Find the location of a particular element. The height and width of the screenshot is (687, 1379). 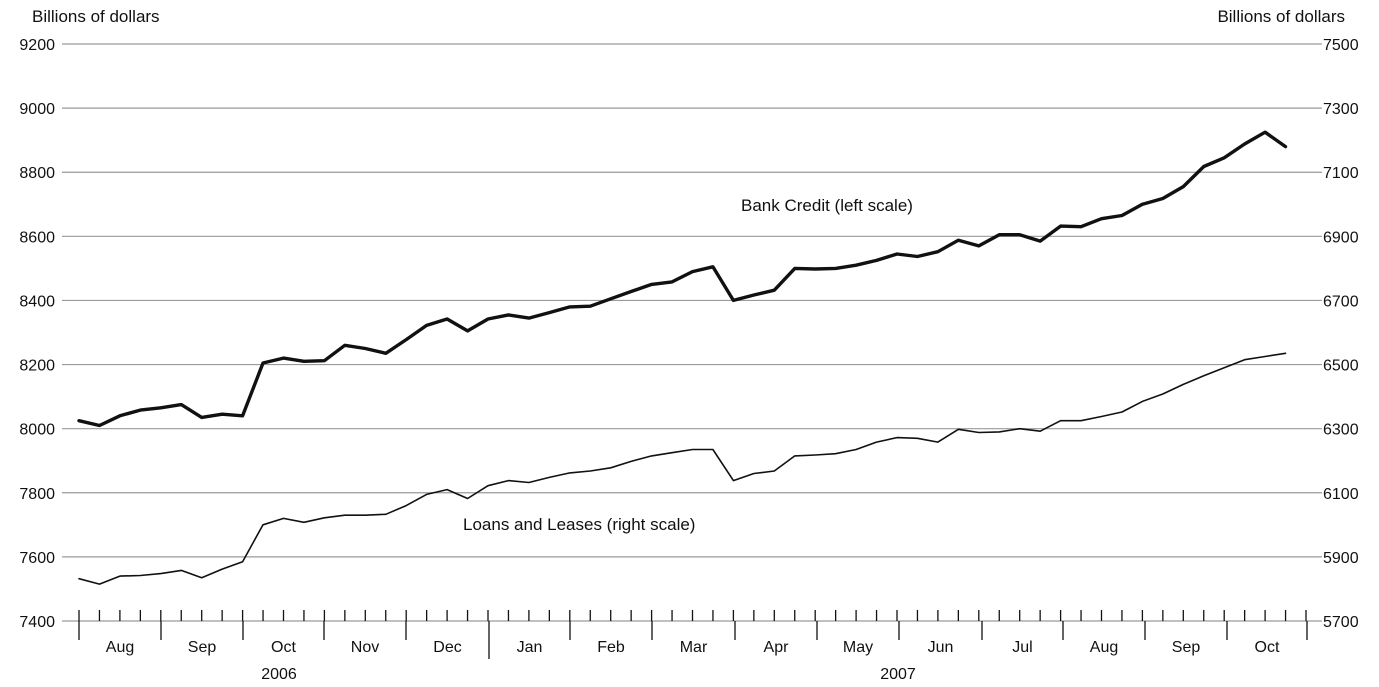

month-label: Feb is located at coordinates (611, 647).